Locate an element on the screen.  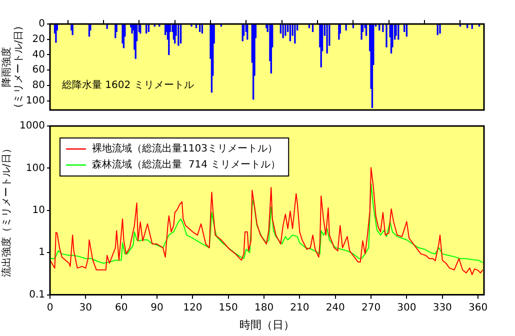
y-tick-label: 10 is located at coordinates (38, 210).